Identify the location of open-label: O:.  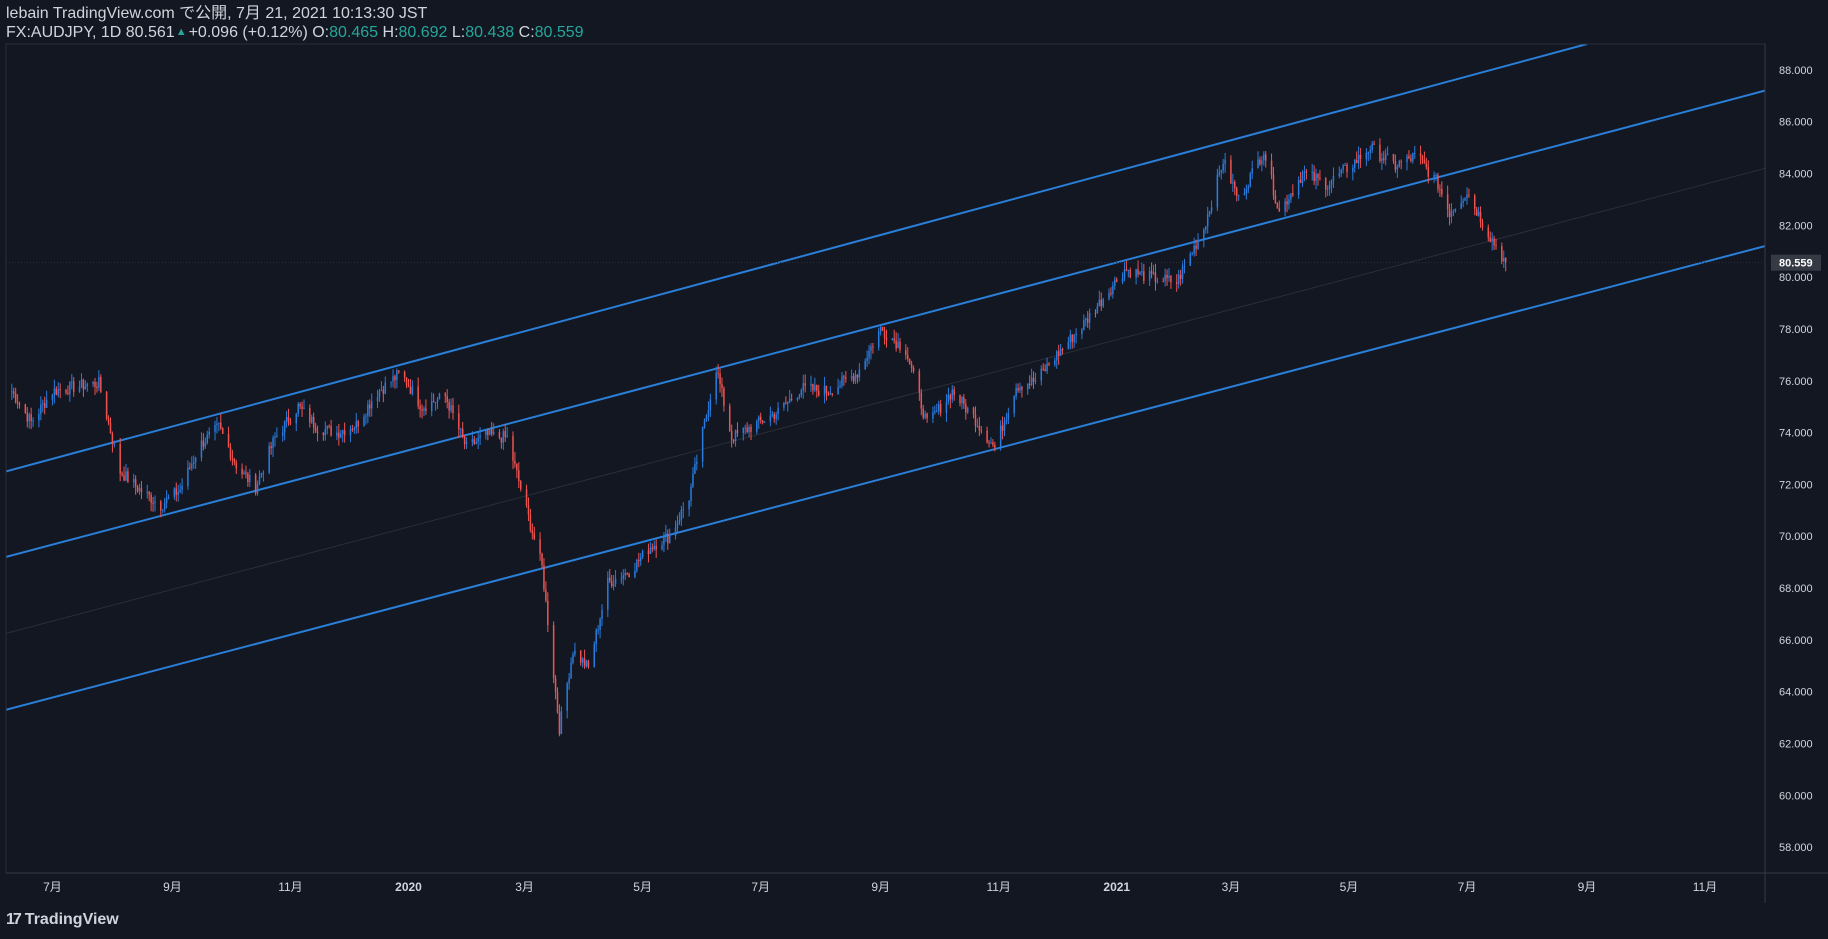
(321, 32).